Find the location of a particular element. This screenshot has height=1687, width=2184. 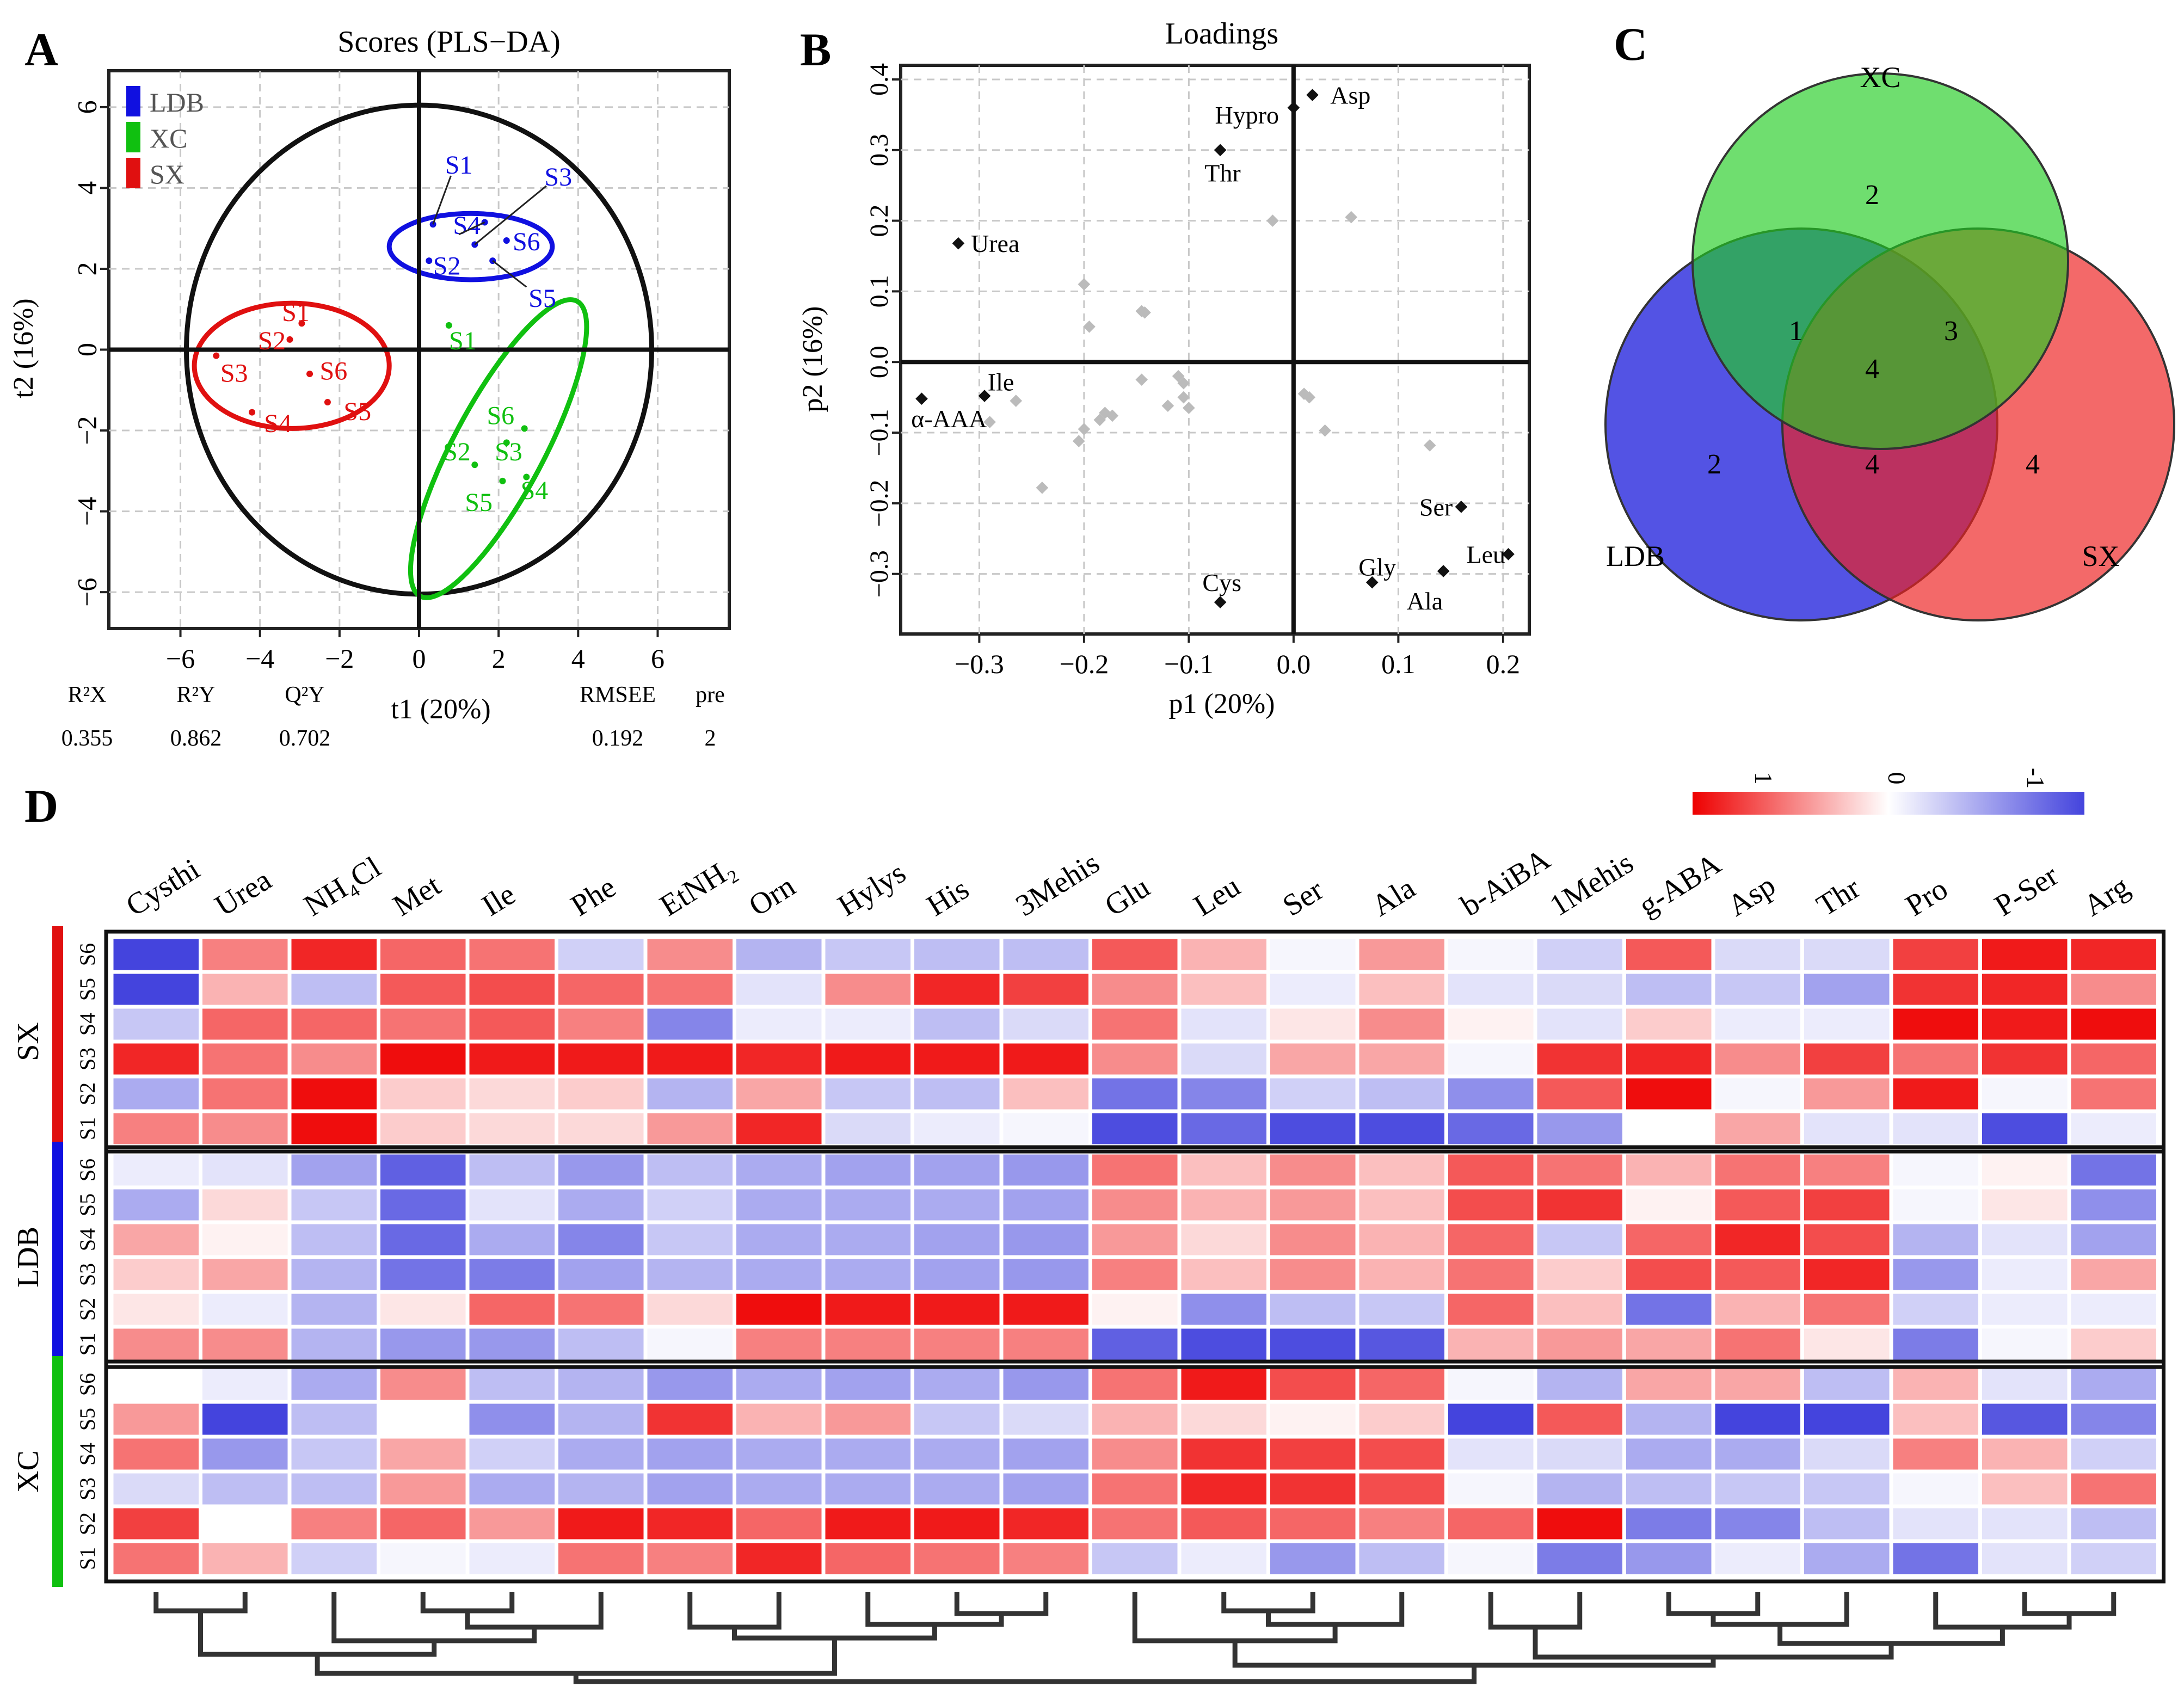

legend-label-xc: XC is located at coordinates (168, 138).